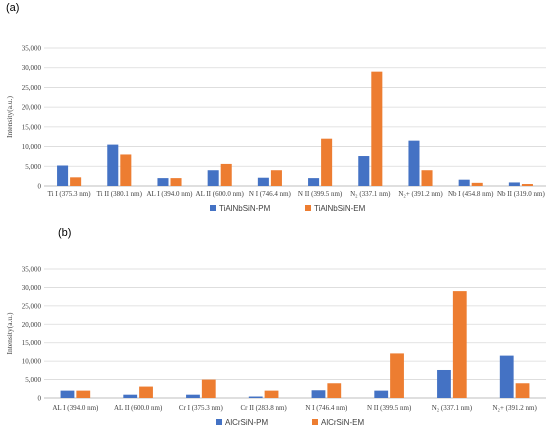 This screenshot has height=432, width=550. I want to click on legend-label: TiAlNbSiN-EM, so click(340, 208).